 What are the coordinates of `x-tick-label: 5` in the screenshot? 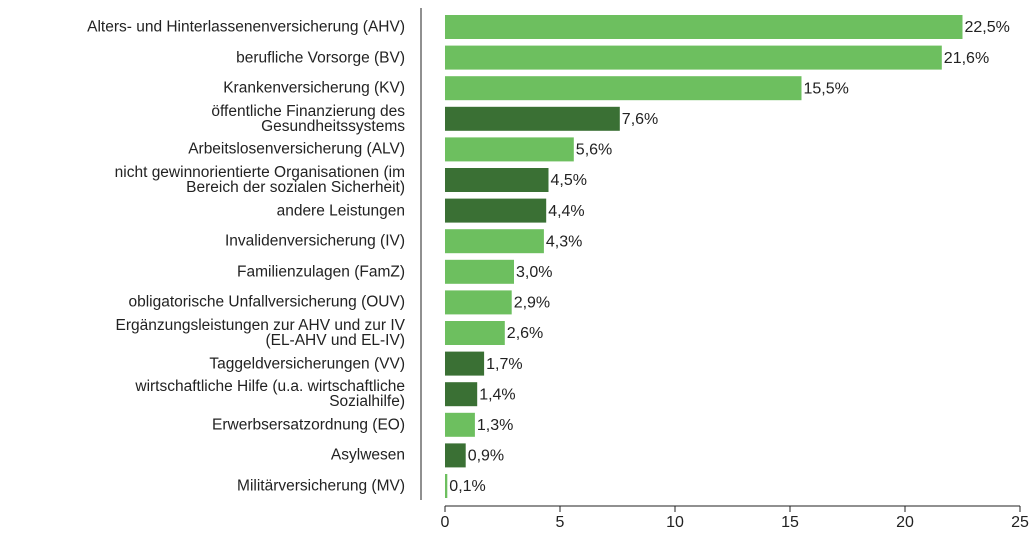 It's located at (560, 522).